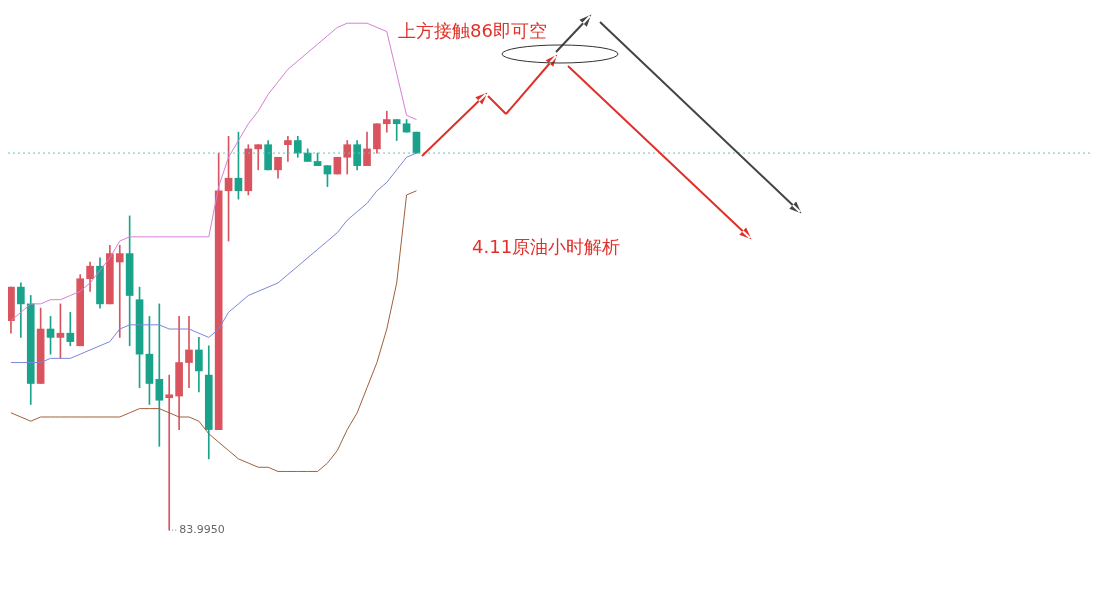 The image size is (1099, 604). I want to click on text: 4.11原油小时解析, so click(546, 246).